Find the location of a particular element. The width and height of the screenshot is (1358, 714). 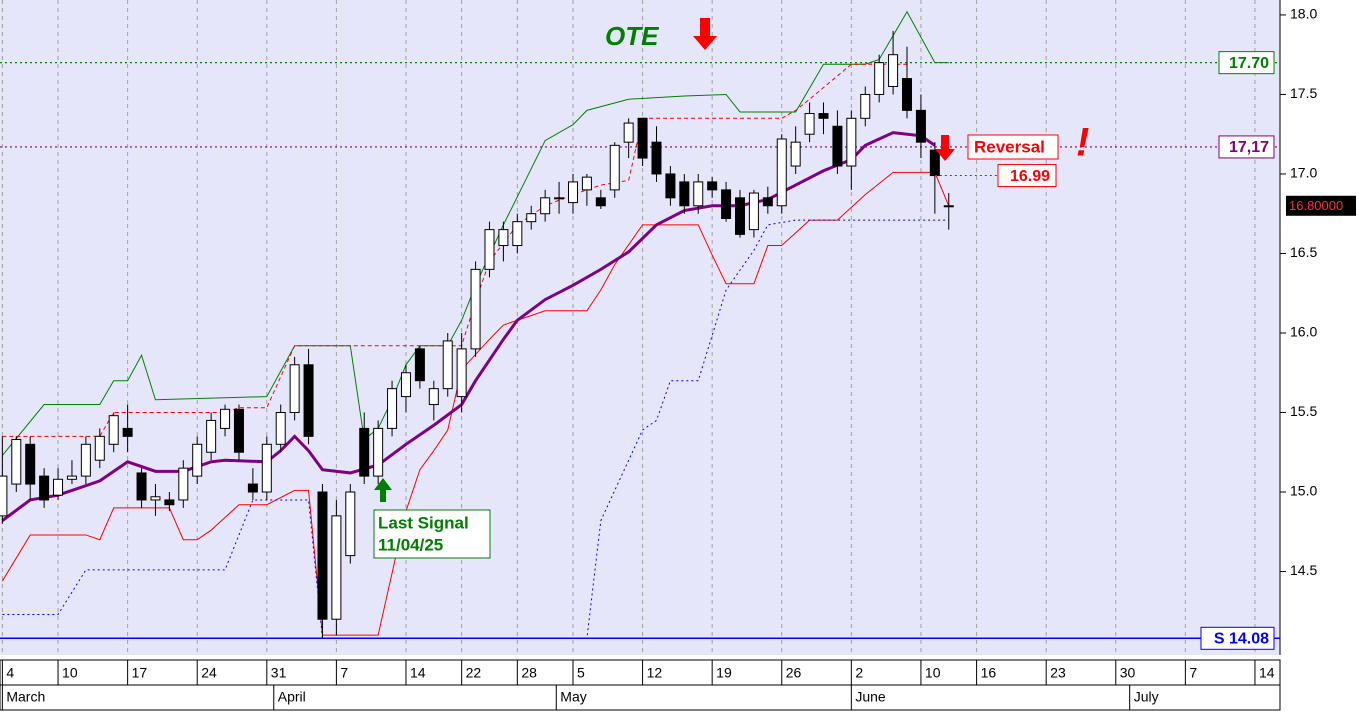

reference-label: 17,17 is located at coordinates (1249, 147).